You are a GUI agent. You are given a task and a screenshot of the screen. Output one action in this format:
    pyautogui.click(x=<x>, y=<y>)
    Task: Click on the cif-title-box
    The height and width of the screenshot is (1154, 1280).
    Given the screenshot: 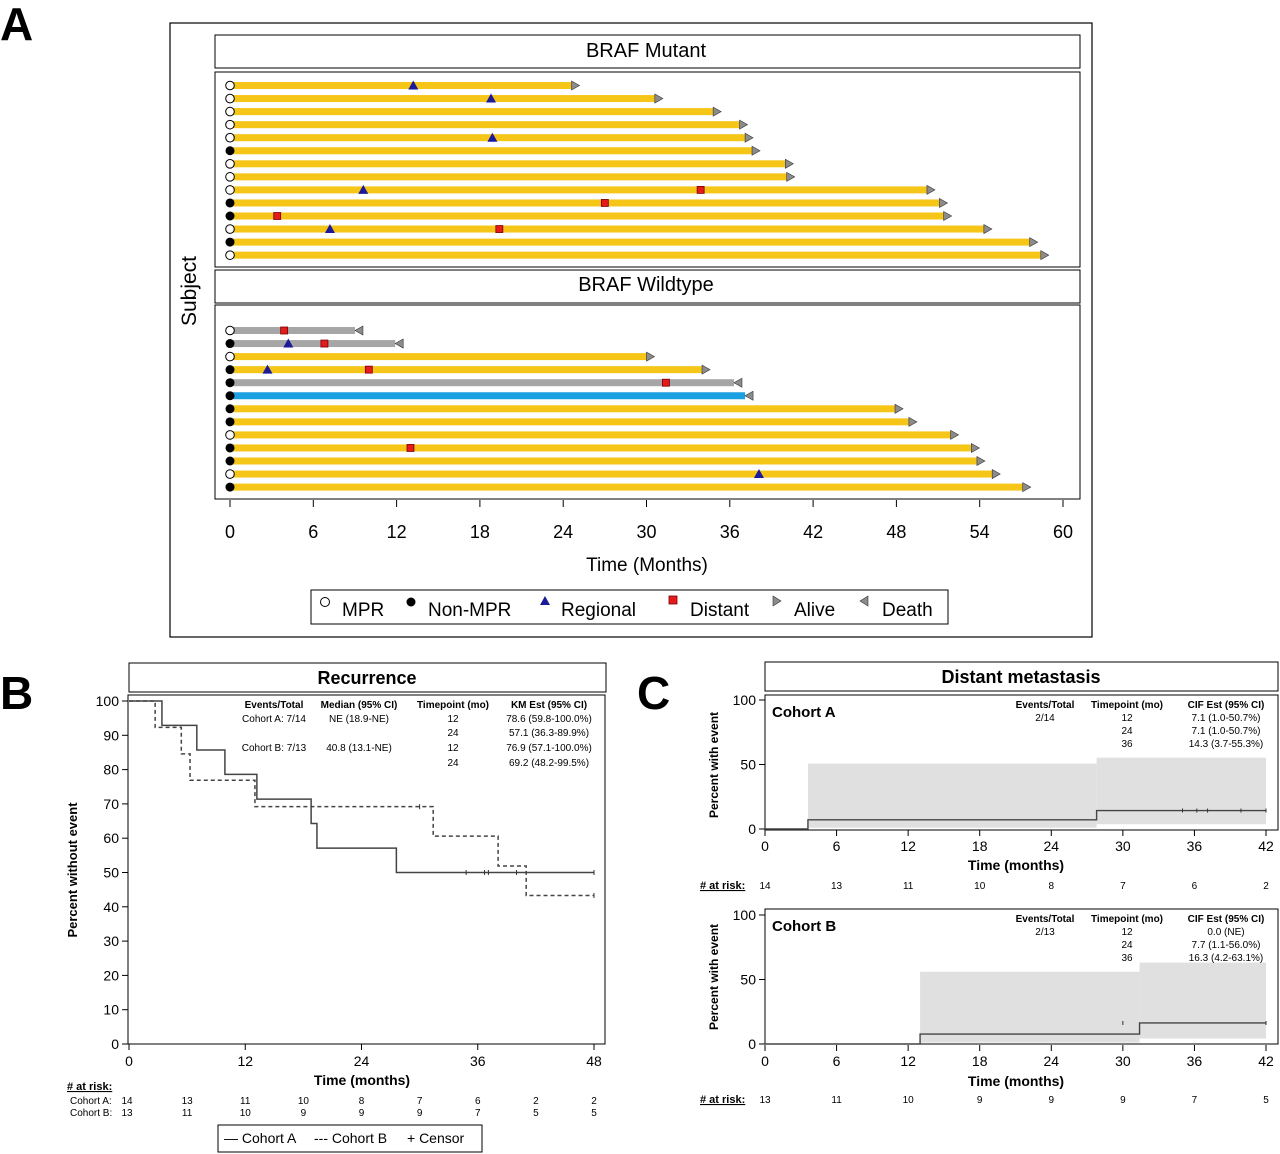 What is the action you would take?
    pyautogui.click(x=1021, y=676)
    